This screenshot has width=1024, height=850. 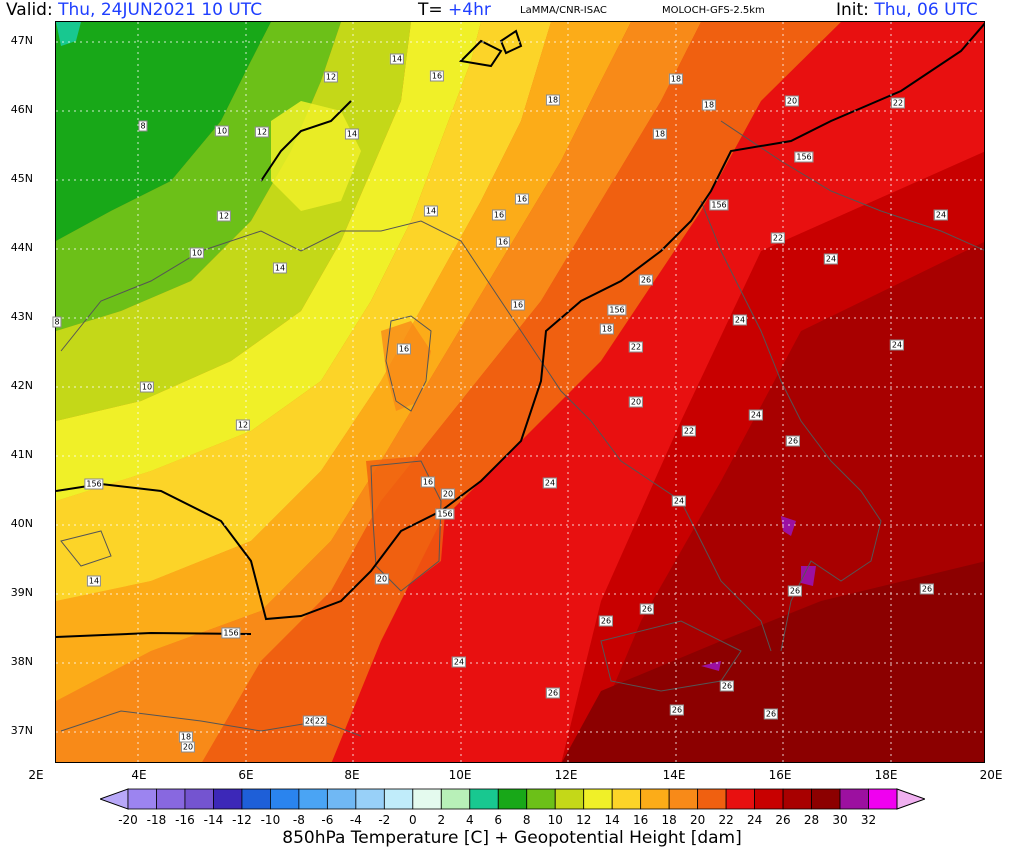 What do you see at coordinates (754, 820) in the screenshot?
I see `colorbar-tick-label: 24` at bounding box center [754, 820].